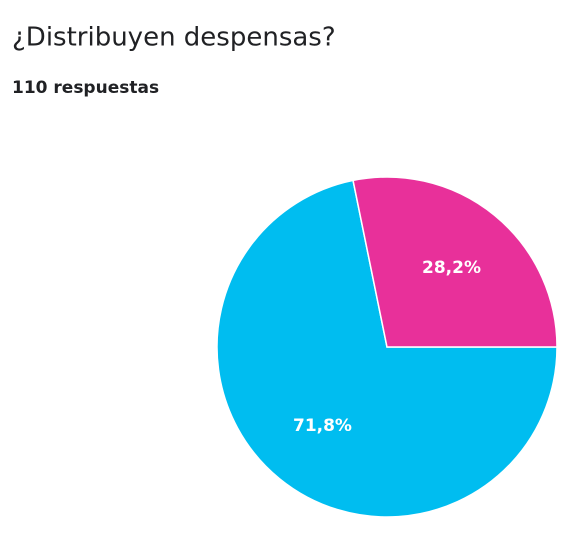 The image size is (576, 556). What do you see at coordinates (174, 38) in the screenshot?
I see `chart-title: ¿Distribuyen despensas?` at bounding box center [174, 38].